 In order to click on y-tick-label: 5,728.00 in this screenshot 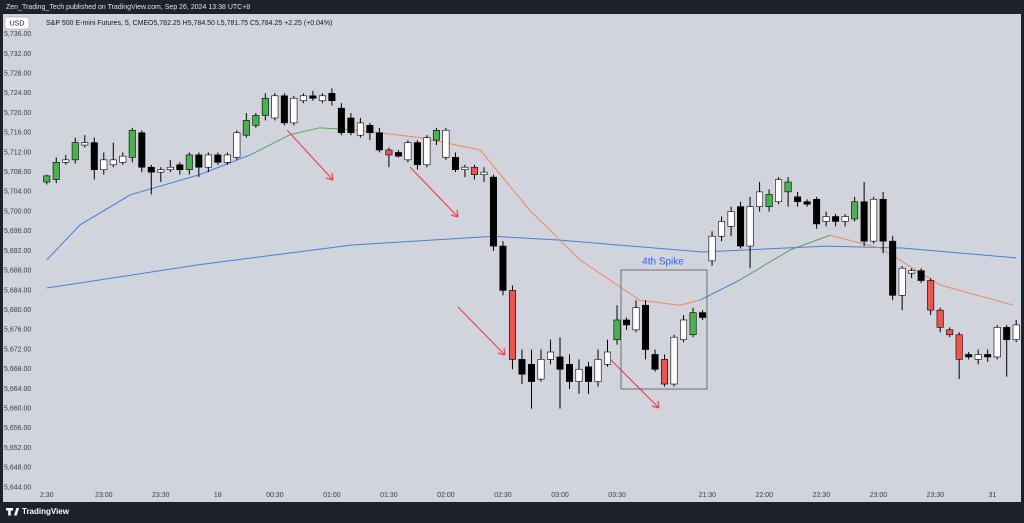, I will do `click(17, 73)`.